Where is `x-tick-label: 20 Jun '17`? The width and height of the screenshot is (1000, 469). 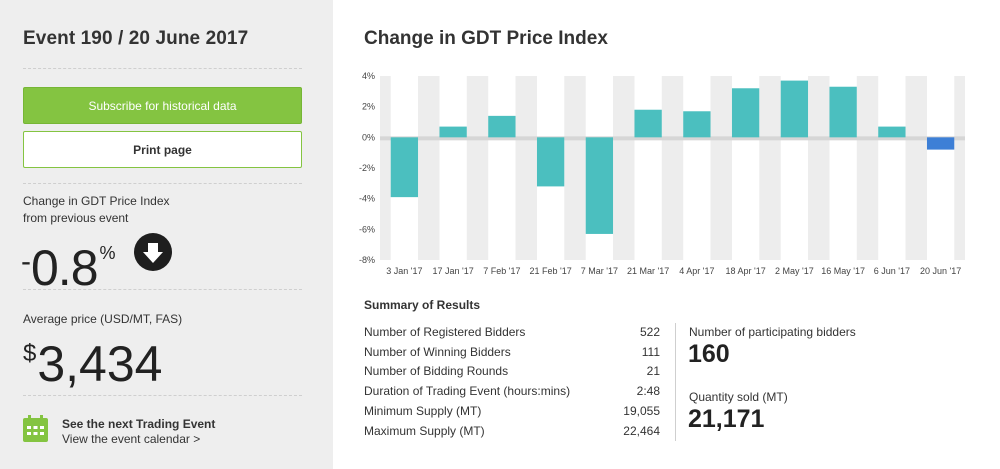 x-tick-label: 20 Jun '17 is located at coordinates (940, 271).